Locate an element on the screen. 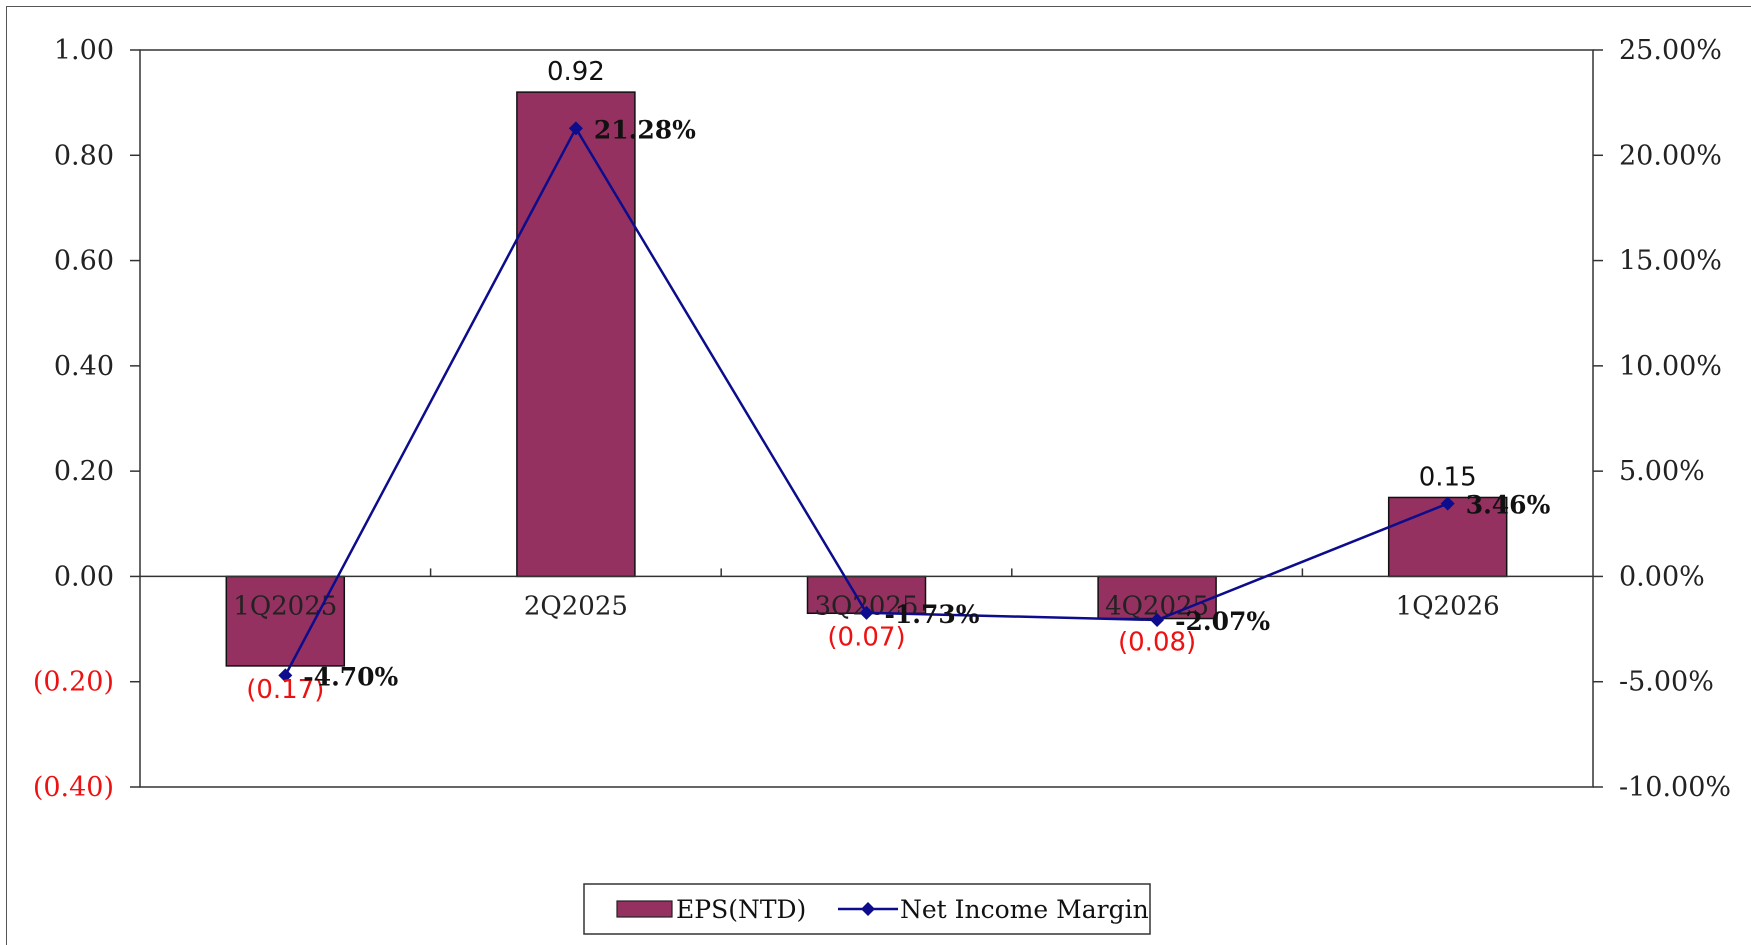 Image resolution: width=1751 pixels, height=945 pixels. left-tick-label: (0.20) is located at coordinates (73, 682).